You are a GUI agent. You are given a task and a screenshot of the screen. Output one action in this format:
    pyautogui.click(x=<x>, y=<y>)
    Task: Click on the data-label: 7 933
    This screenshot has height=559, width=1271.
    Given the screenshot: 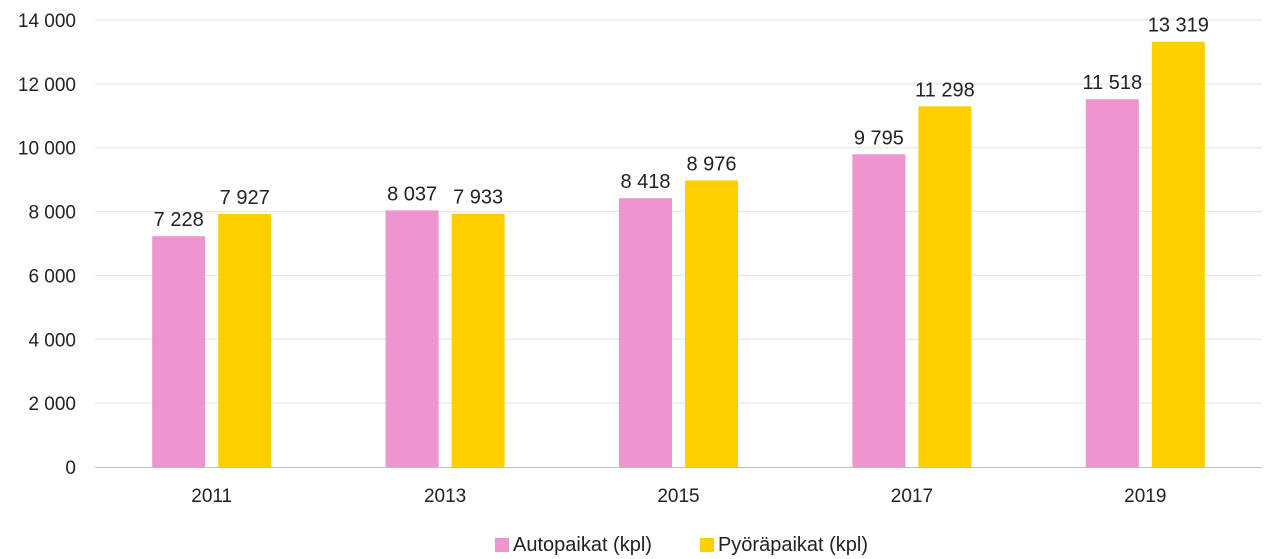 What is the action you would take?
    pyautogui.click(x=478, y=198)
    